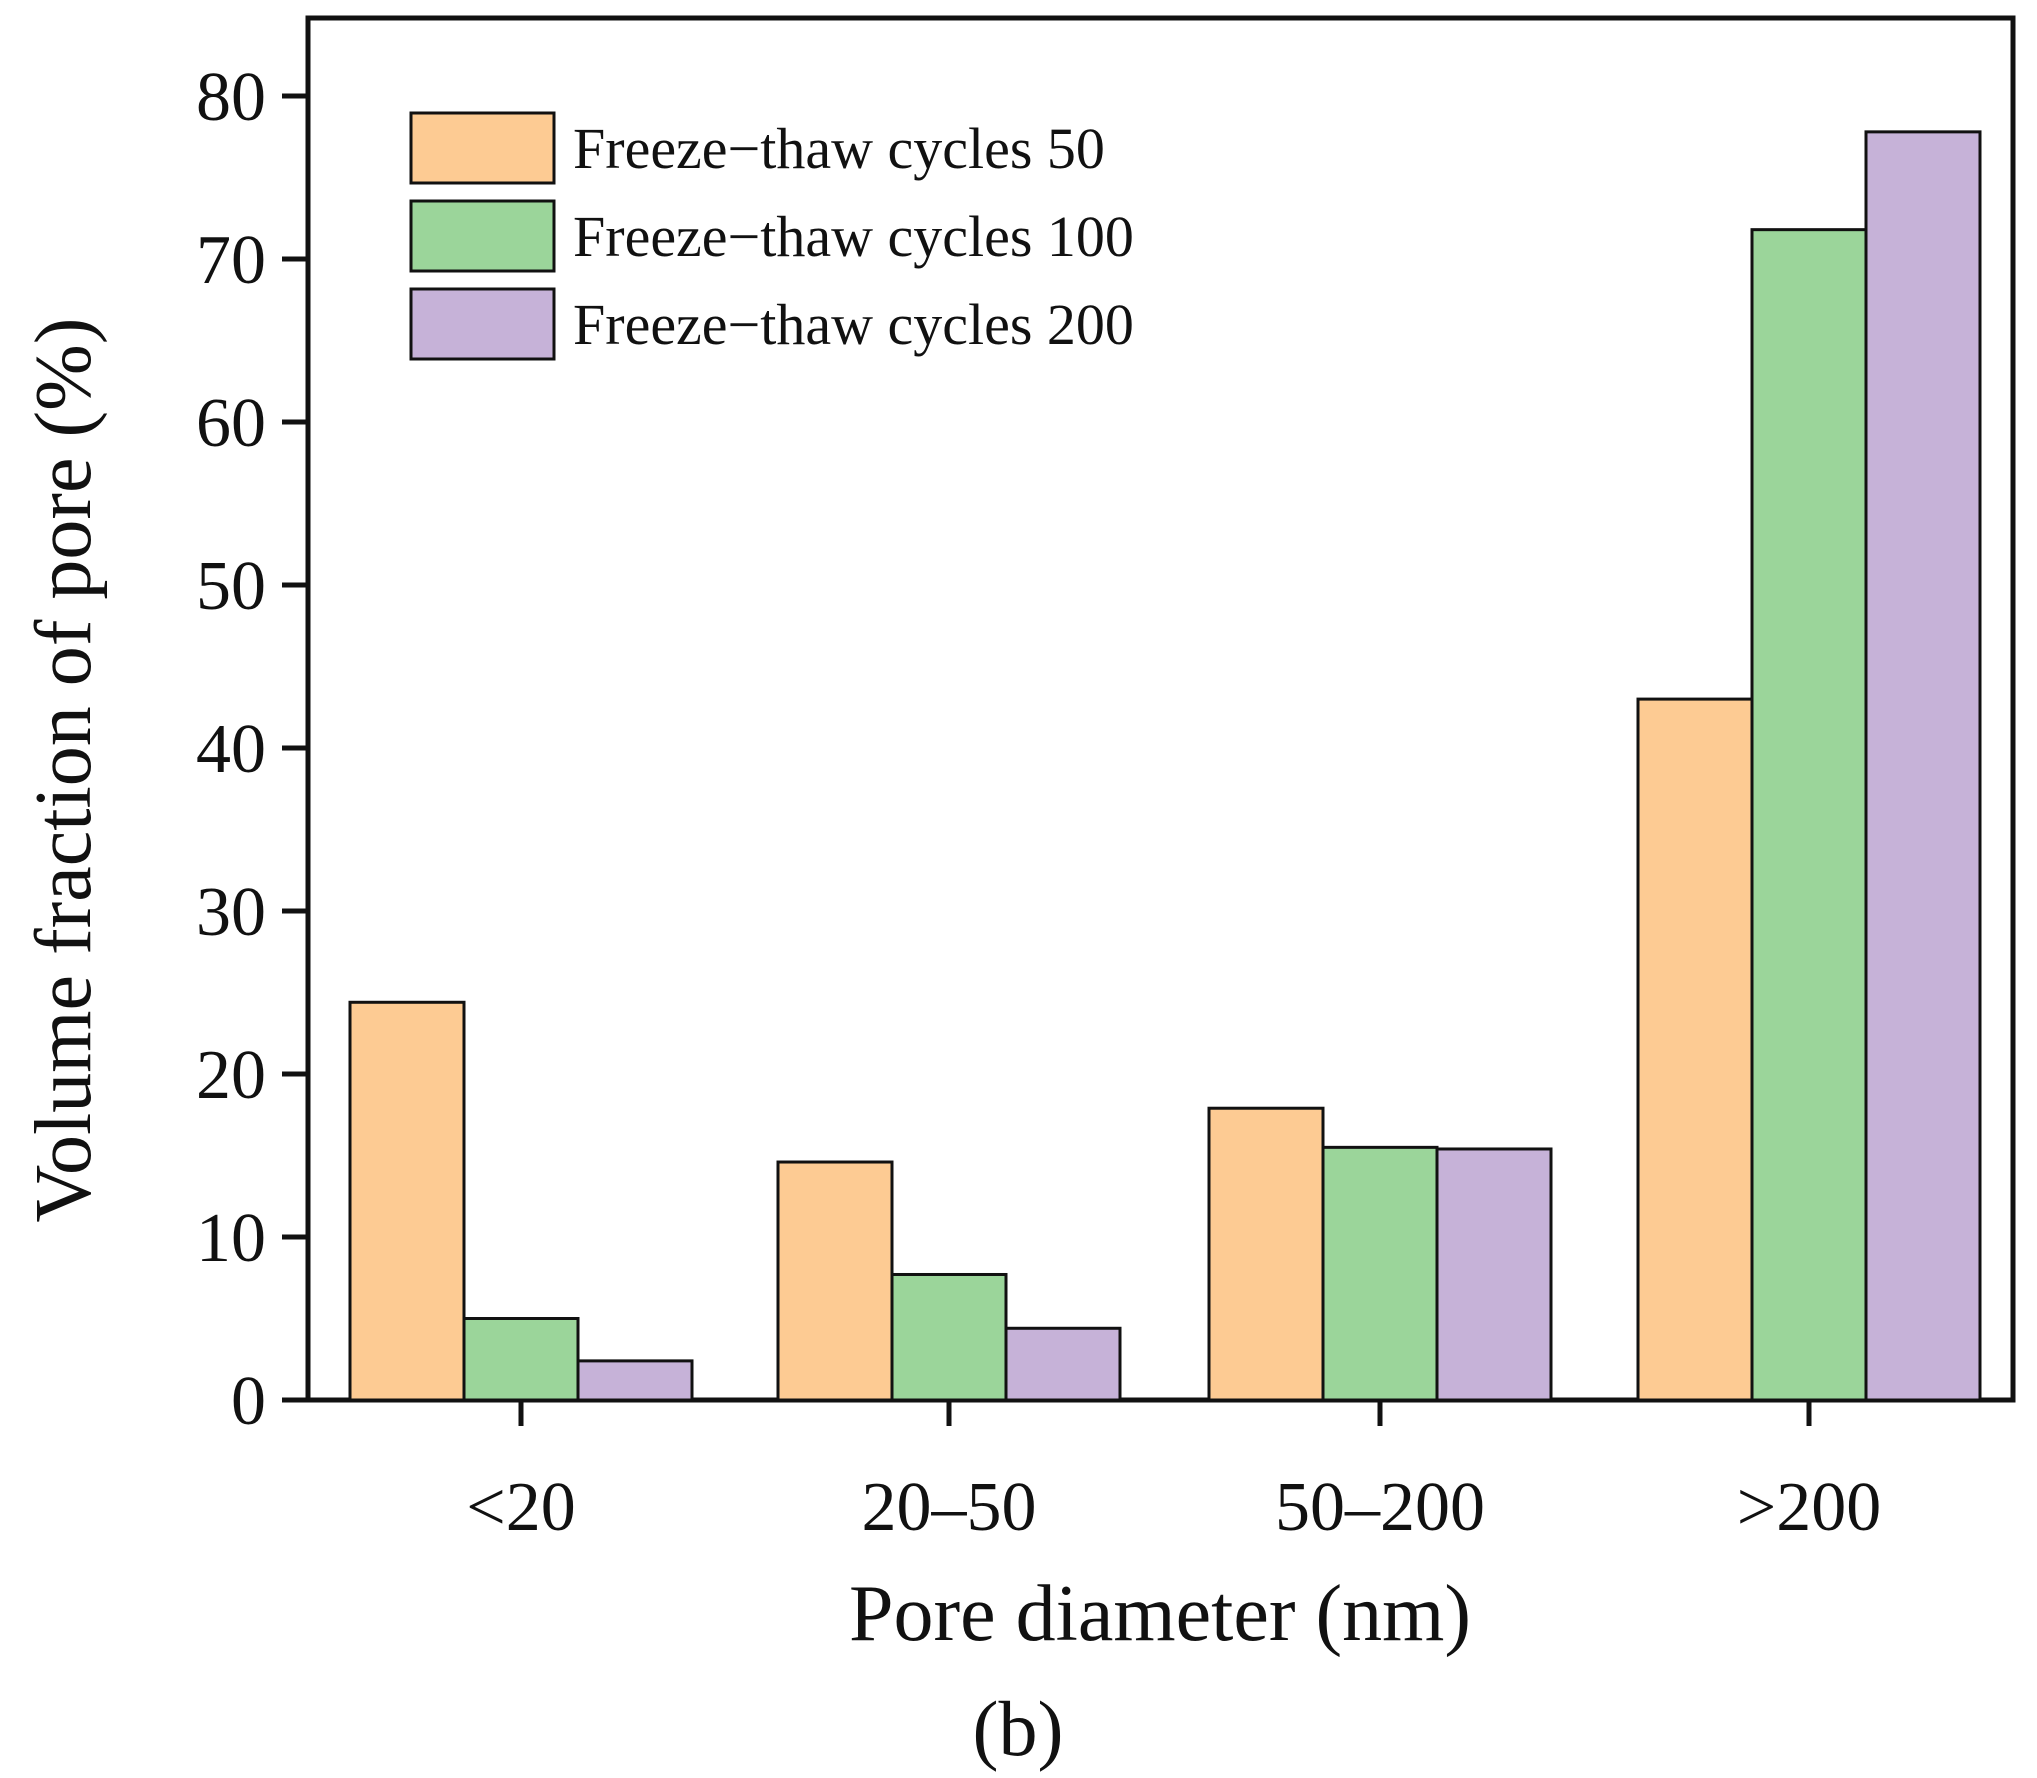  I want to click on bar->200-series-3, so click(1923, 766).